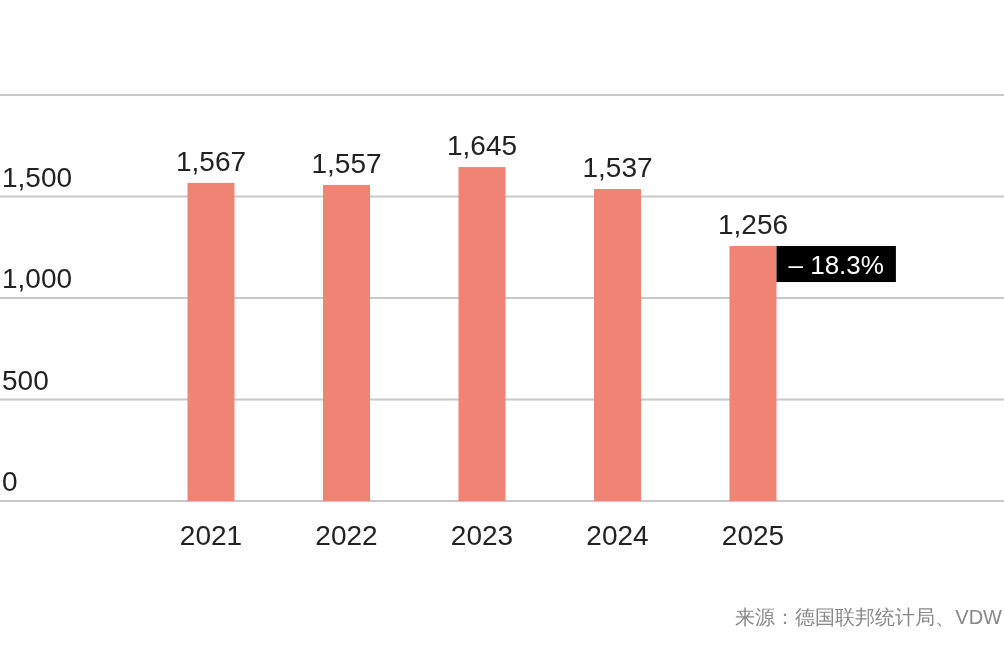 Image resolution: width=1004 pixels, height=652 pixels. Describe the element at coordinates (617, 535) in the screenshot. I see `x-tick-label: 2024` at that location.